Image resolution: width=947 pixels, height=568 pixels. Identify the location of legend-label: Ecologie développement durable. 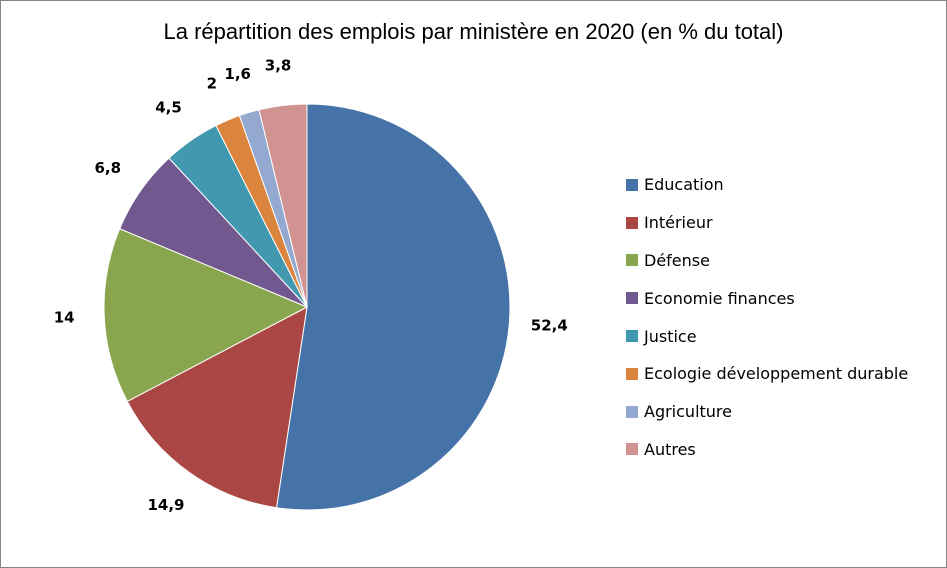
(776, 374).